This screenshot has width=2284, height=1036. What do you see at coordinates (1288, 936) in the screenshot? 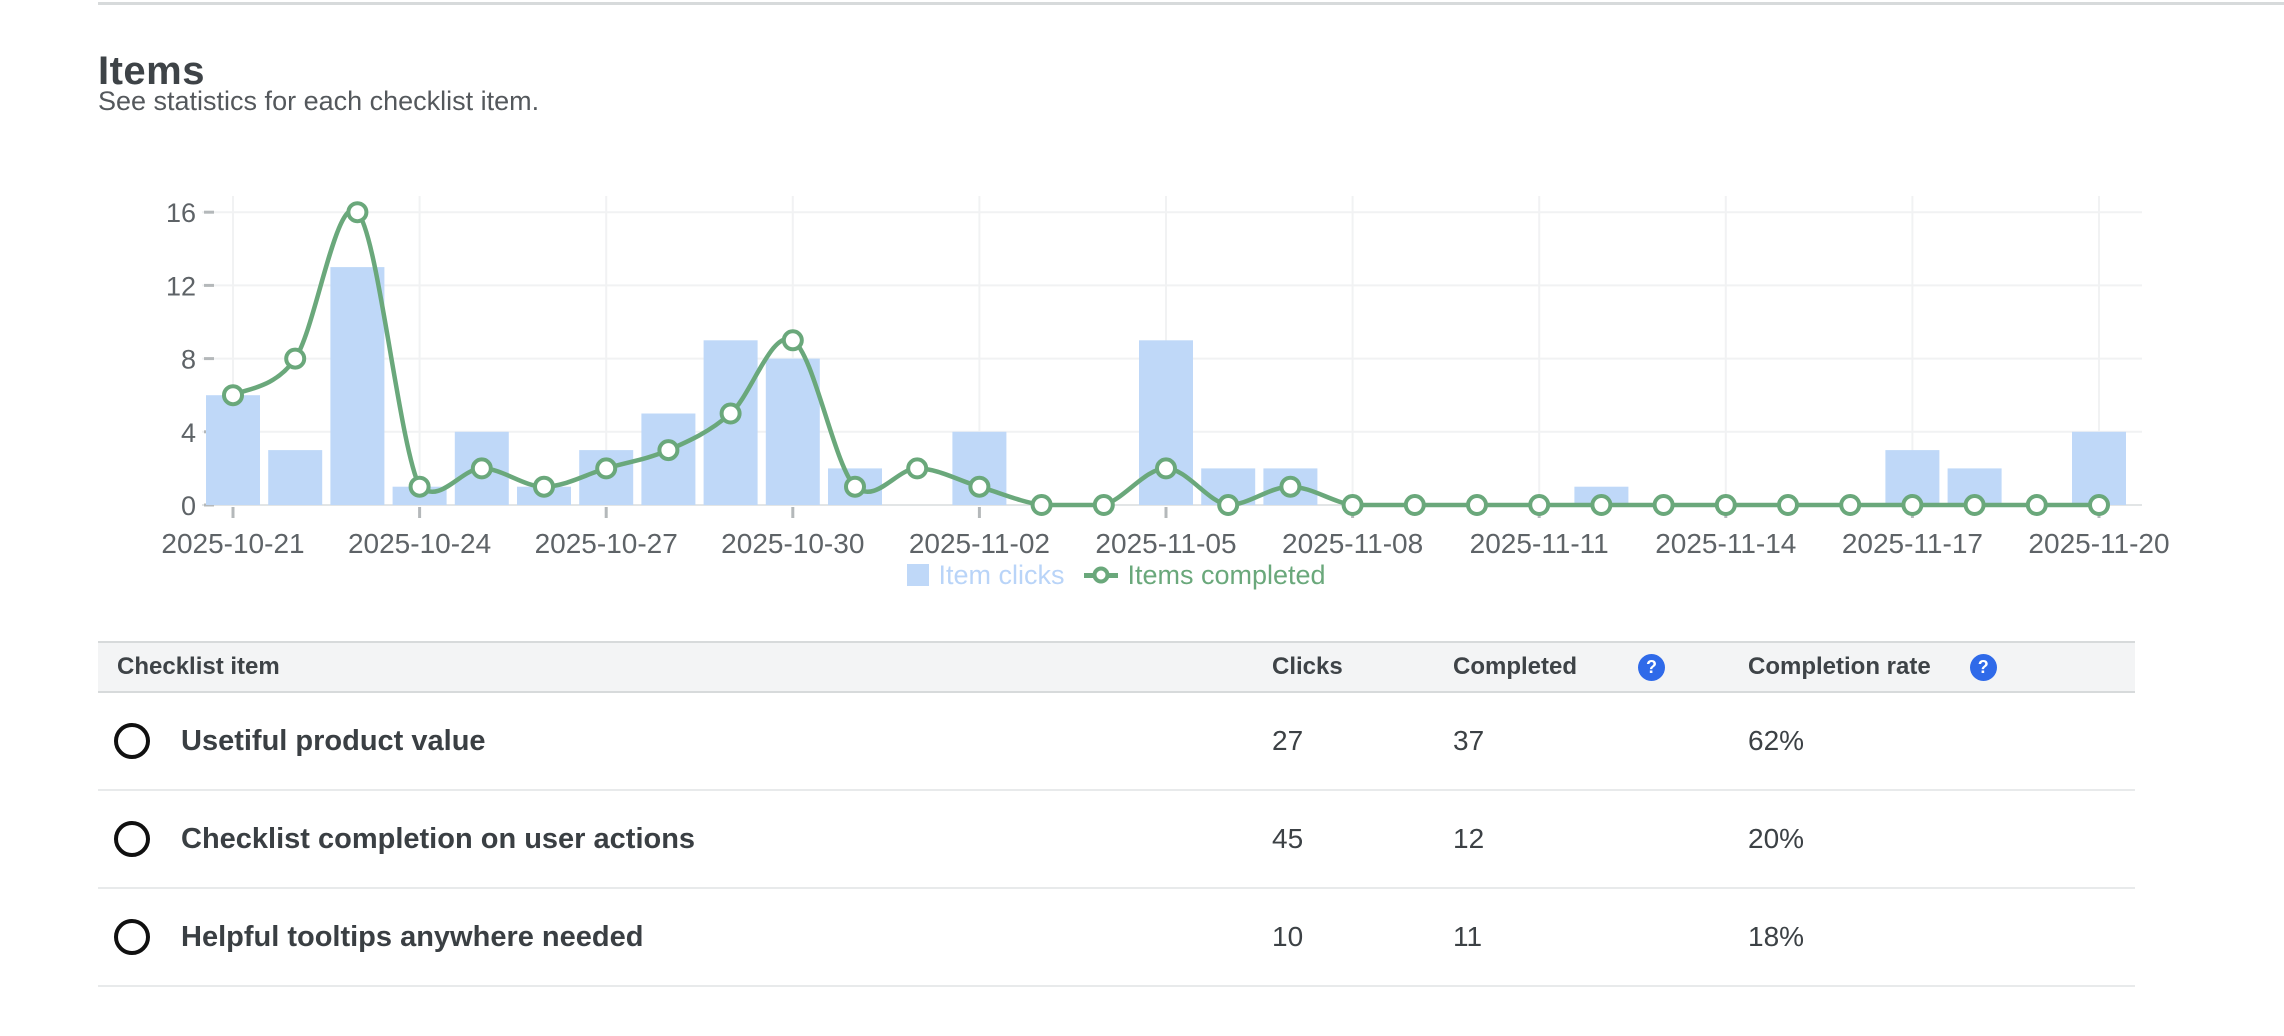
I see `clicks-value: 10` at bounding box center [1288, 936].